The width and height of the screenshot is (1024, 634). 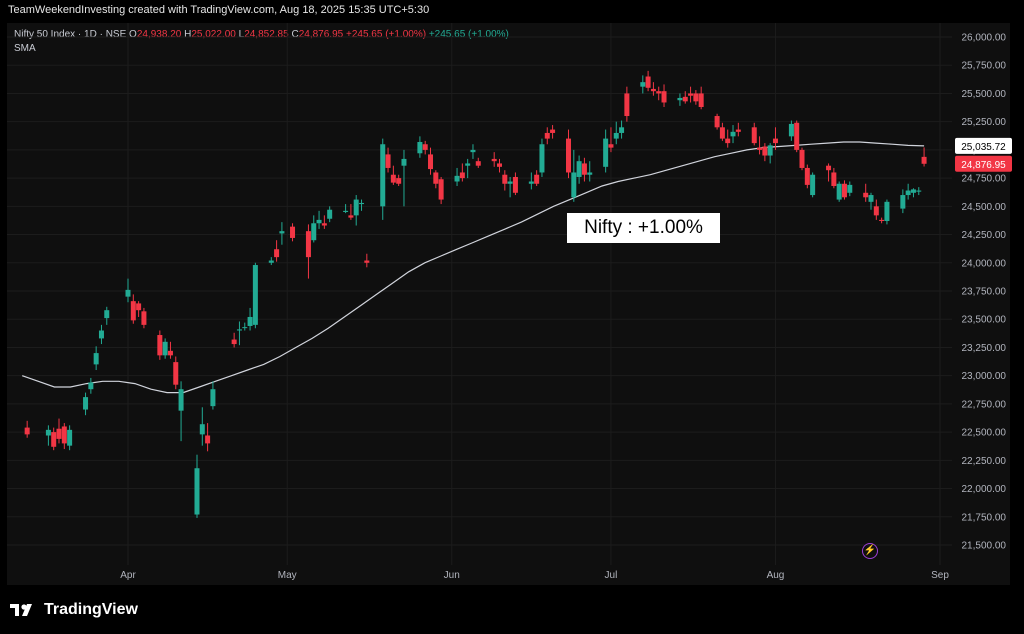 What do you see at coordinates (159, 34) in the screenshot?
I see `open-value: 24,938.20` at bounding box center [159, 34].